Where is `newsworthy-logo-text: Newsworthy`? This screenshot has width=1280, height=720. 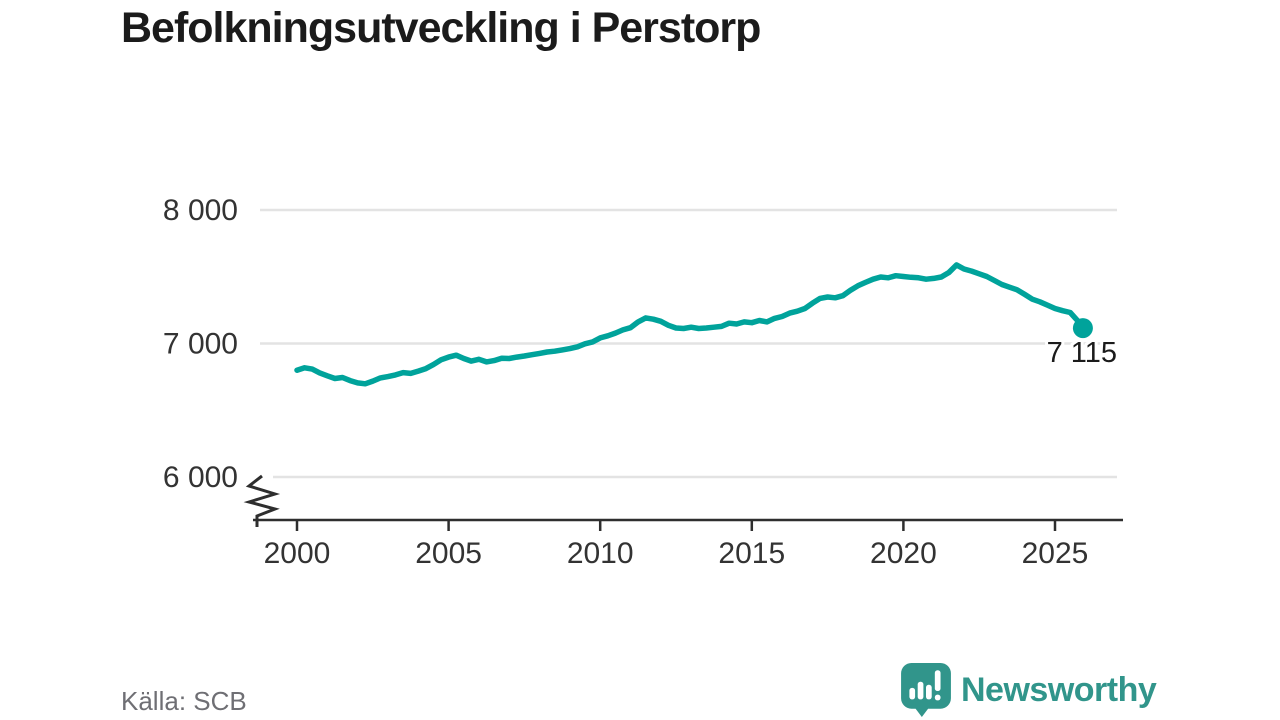 newsworthy-logo-text: Newsworthy is located at coordinates (1059, 689).